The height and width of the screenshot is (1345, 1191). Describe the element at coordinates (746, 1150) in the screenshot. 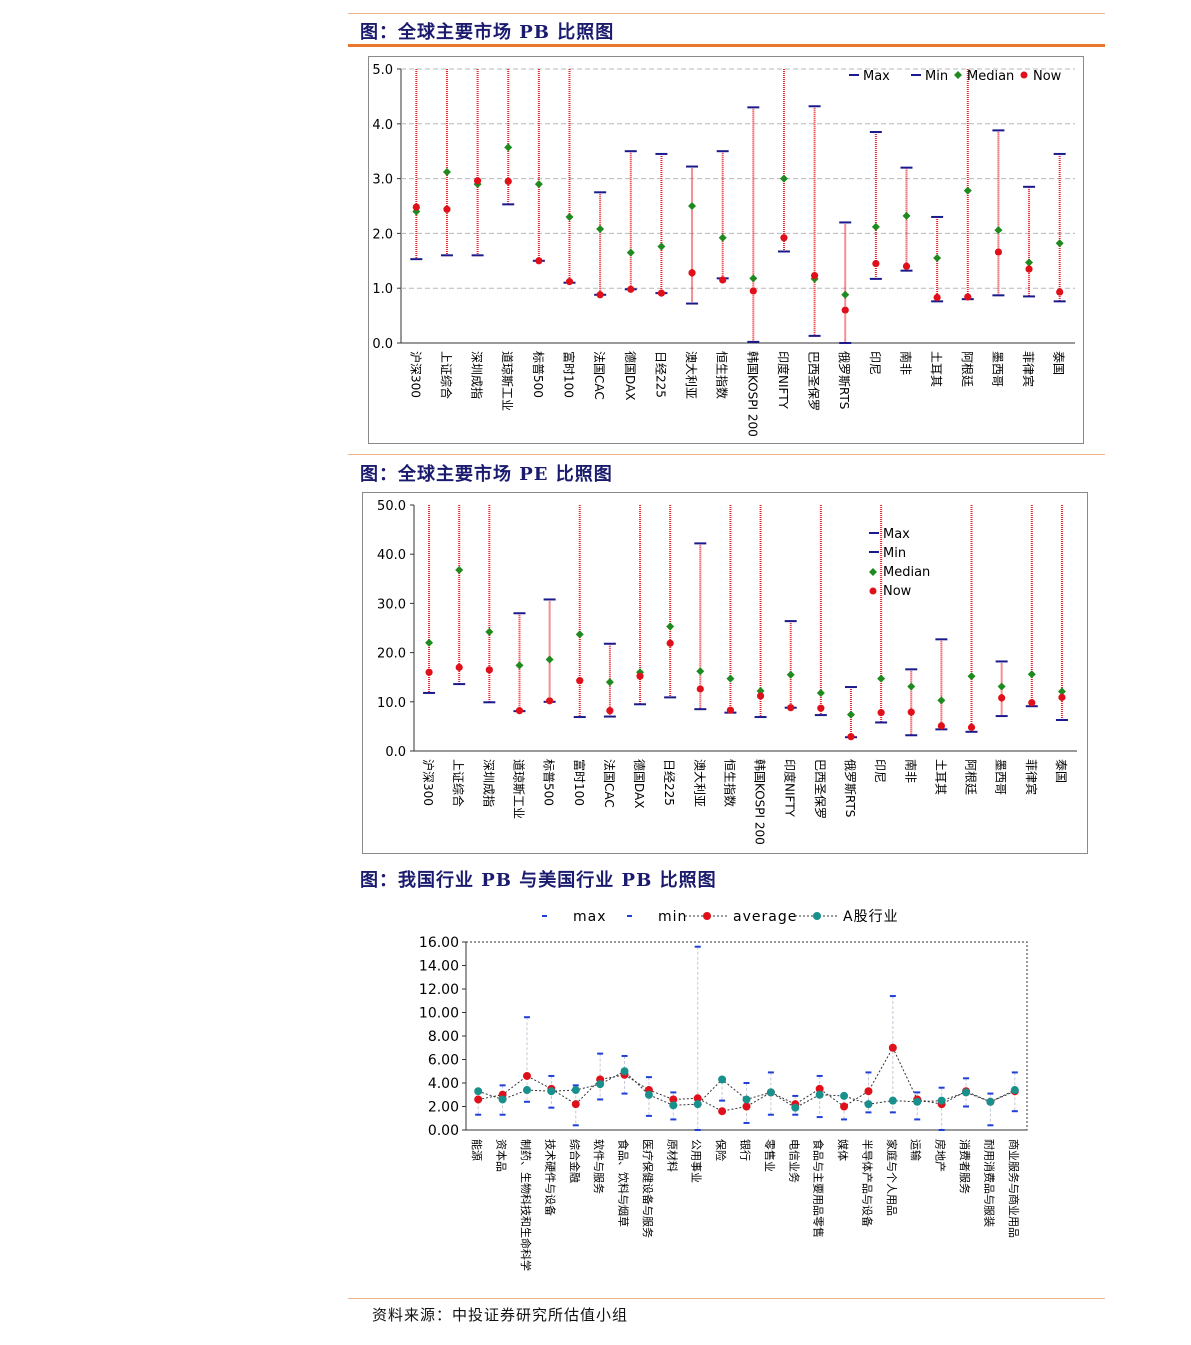

I see `category-label: 银行` at that location.